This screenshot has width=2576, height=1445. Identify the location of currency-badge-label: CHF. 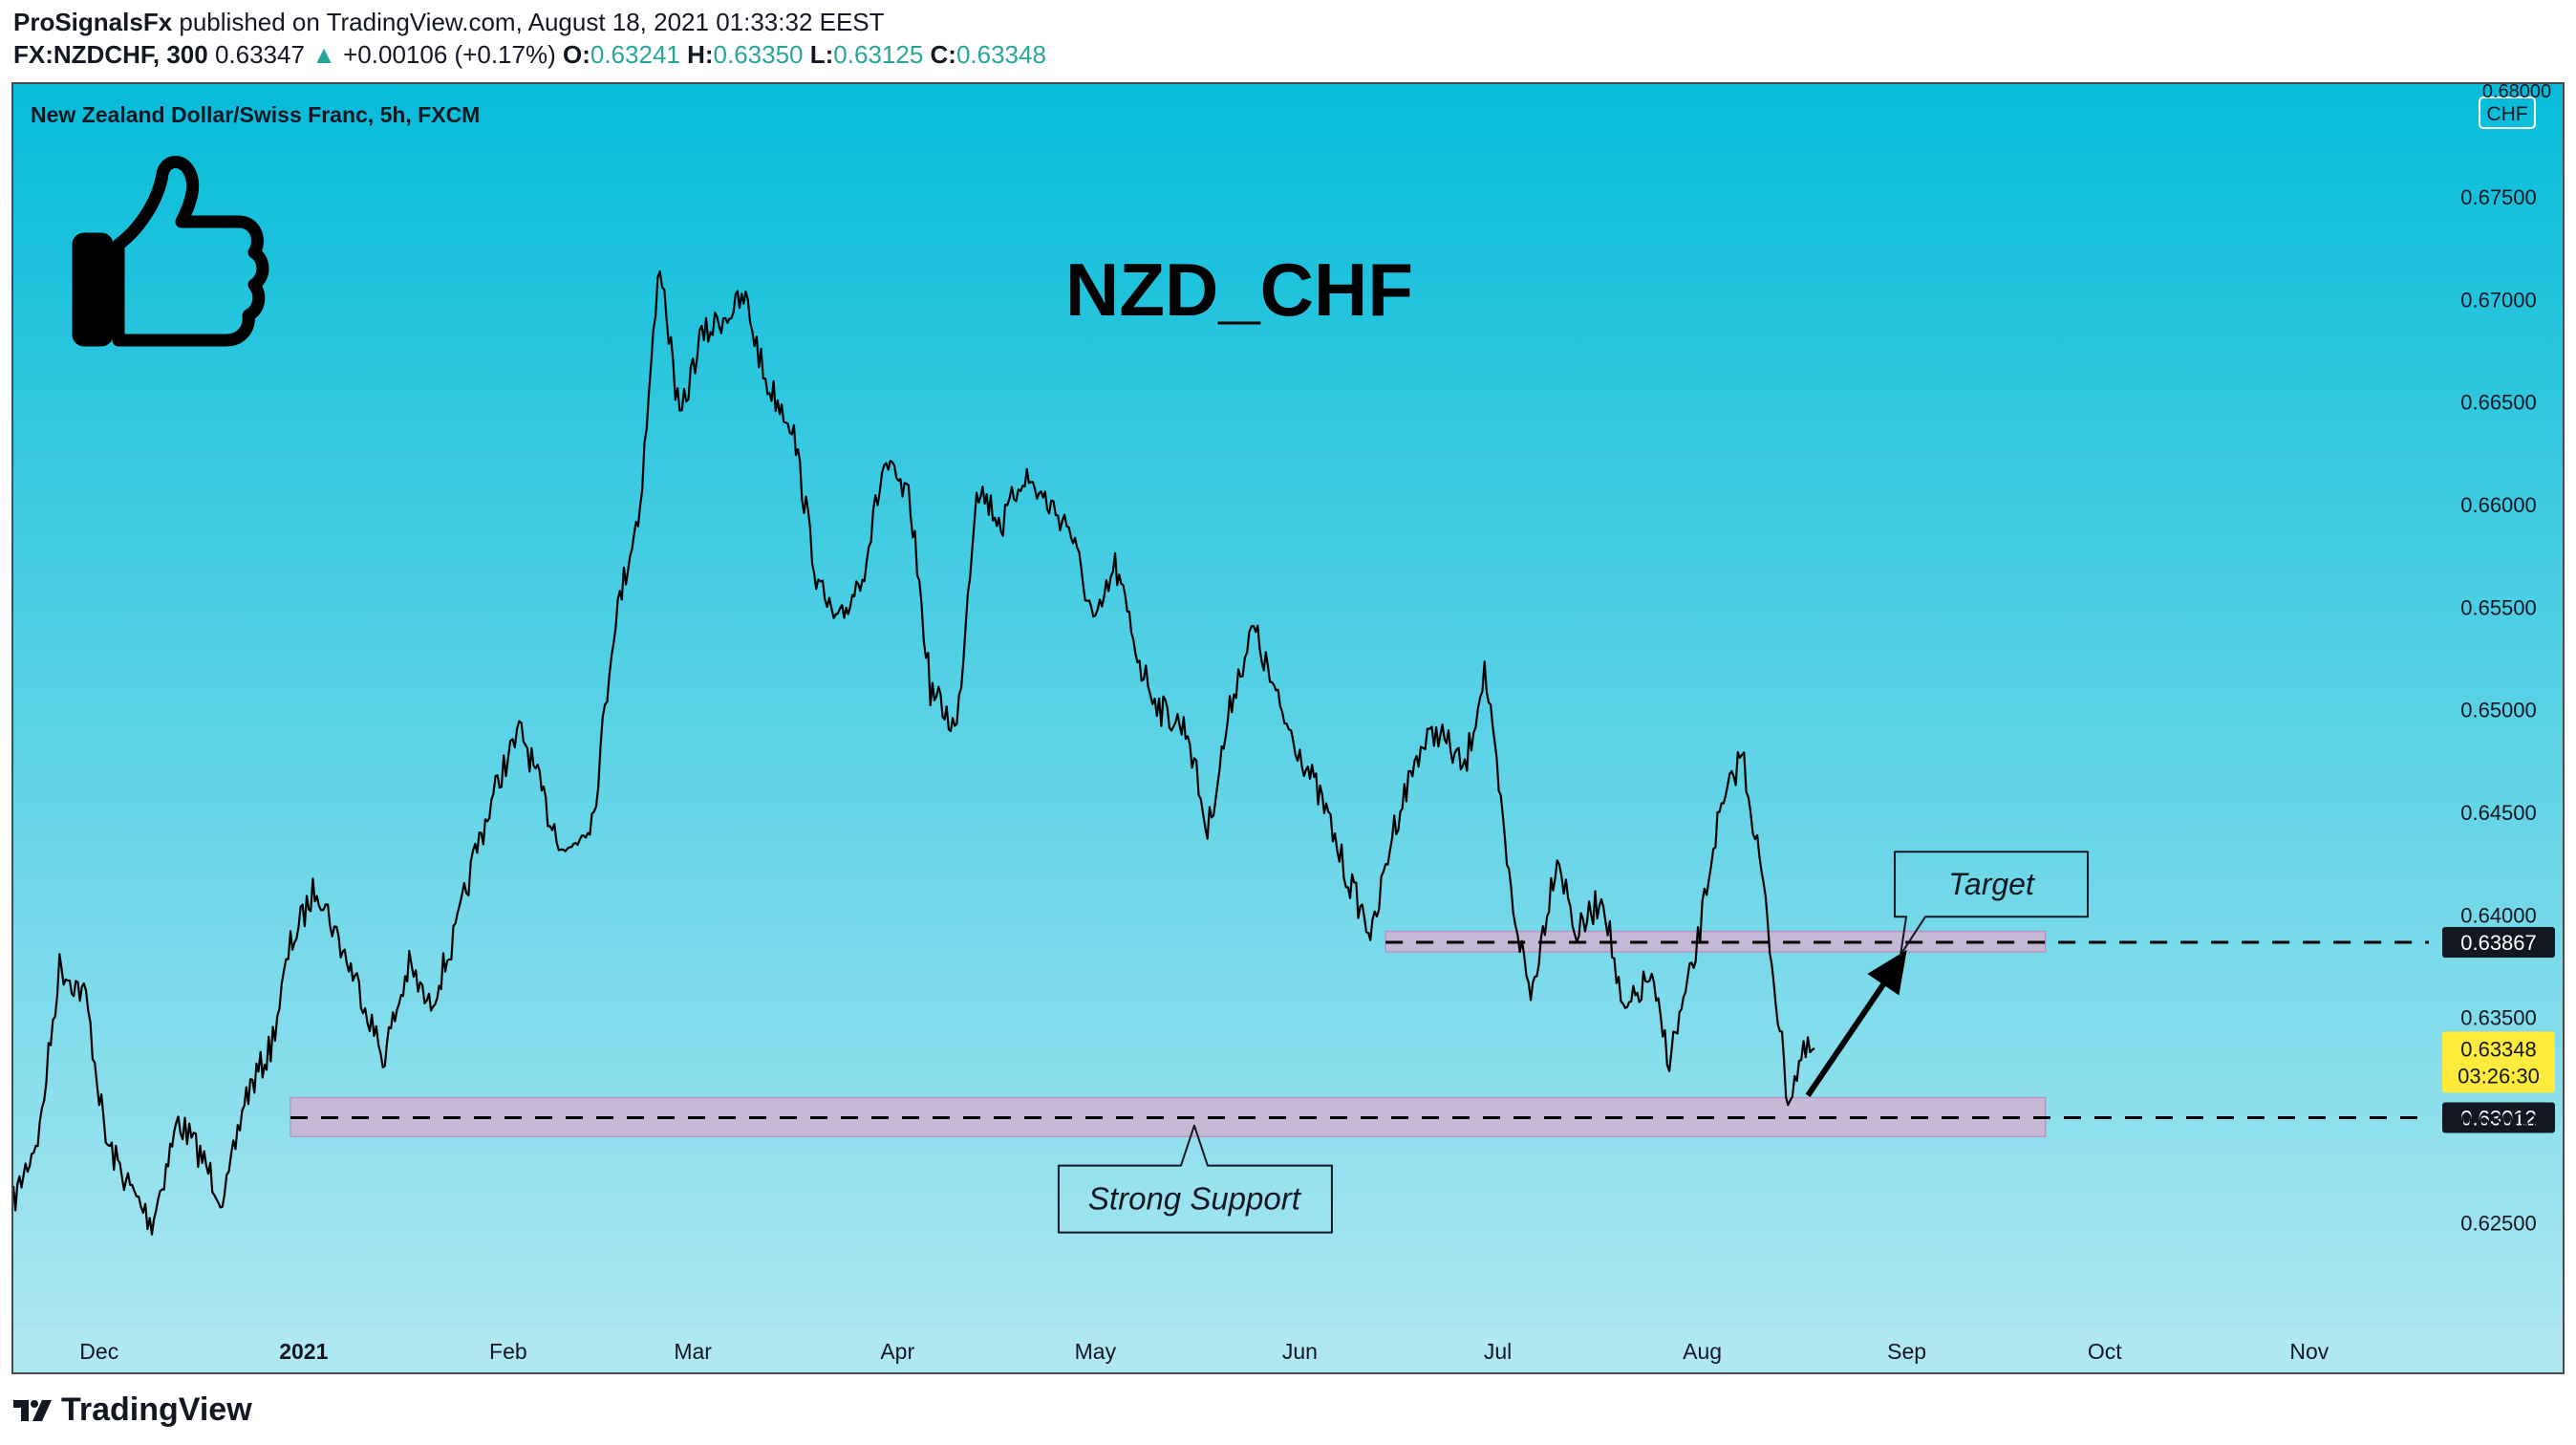
(2506, 114).